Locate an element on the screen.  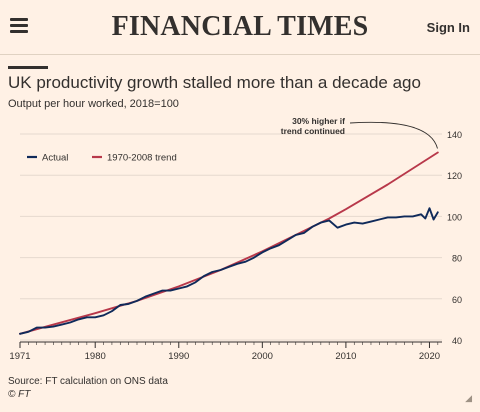
annotation-text-line1: 30% higher if is located at coordinates (318, 121).